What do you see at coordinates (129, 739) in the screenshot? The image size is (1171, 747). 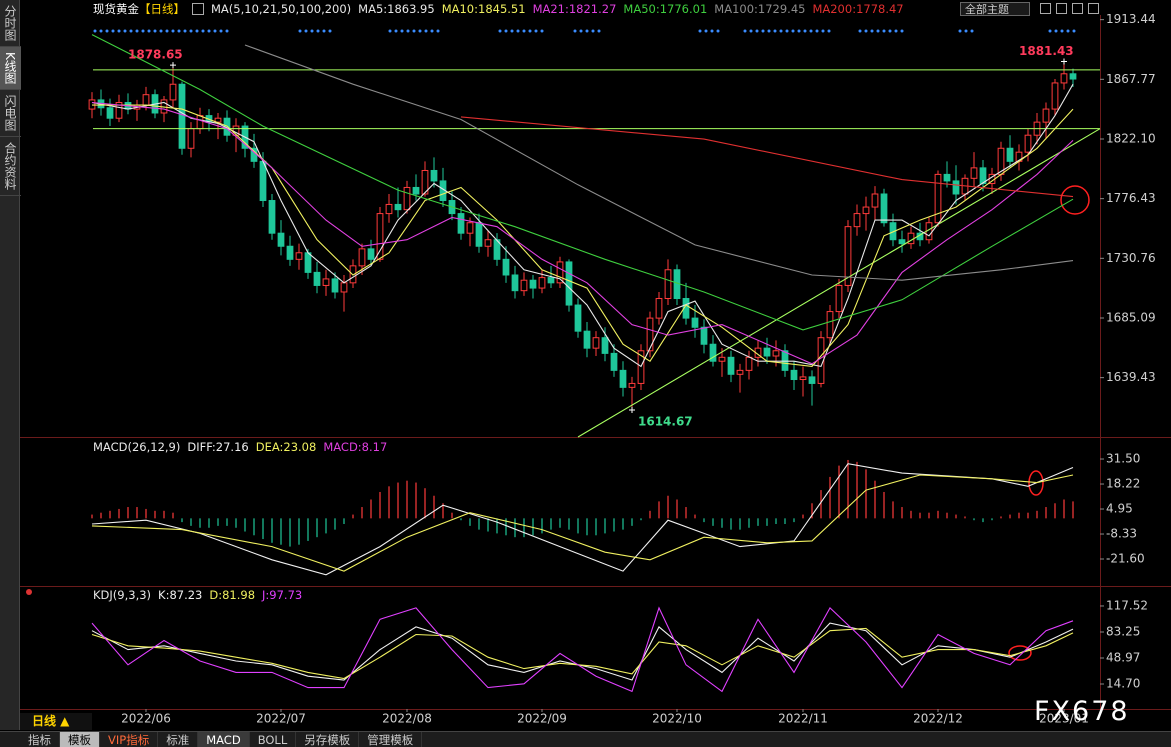 I see `toolbar-tab: VIP指标` at bounding box center [129, 739].